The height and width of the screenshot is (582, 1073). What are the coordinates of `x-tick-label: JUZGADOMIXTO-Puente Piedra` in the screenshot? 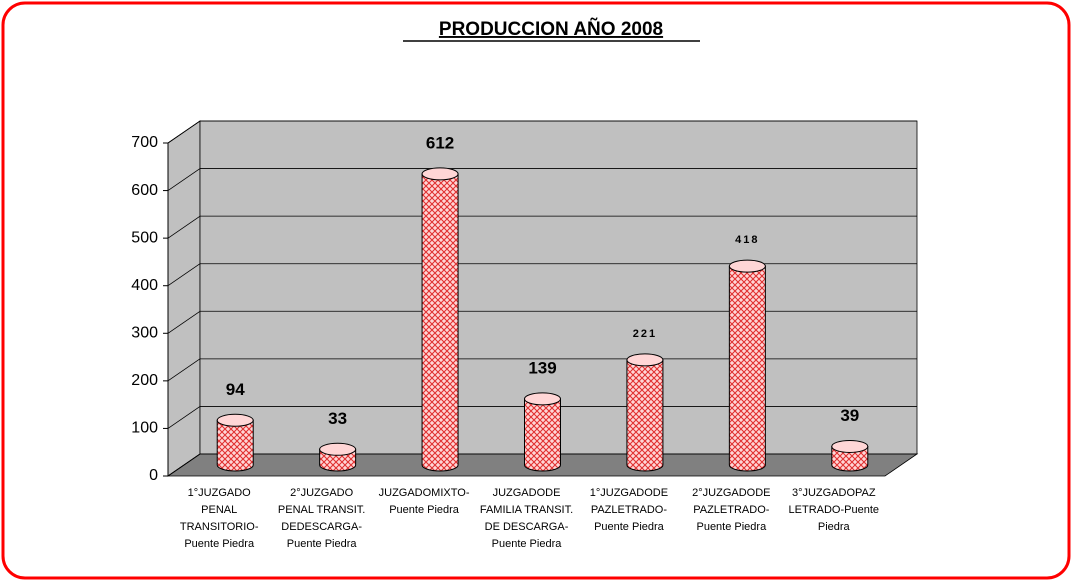 It's located at (424, 501).